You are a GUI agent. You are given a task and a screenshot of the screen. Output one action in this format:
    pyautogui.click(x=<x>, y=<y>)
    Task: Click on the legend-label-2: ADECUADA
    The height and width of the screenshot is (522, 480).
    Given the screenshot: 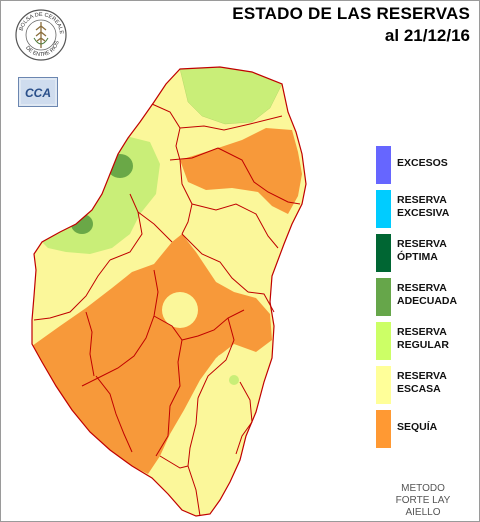 What is the action you would take?
    pyautogui.click(x=427, y=301)
    